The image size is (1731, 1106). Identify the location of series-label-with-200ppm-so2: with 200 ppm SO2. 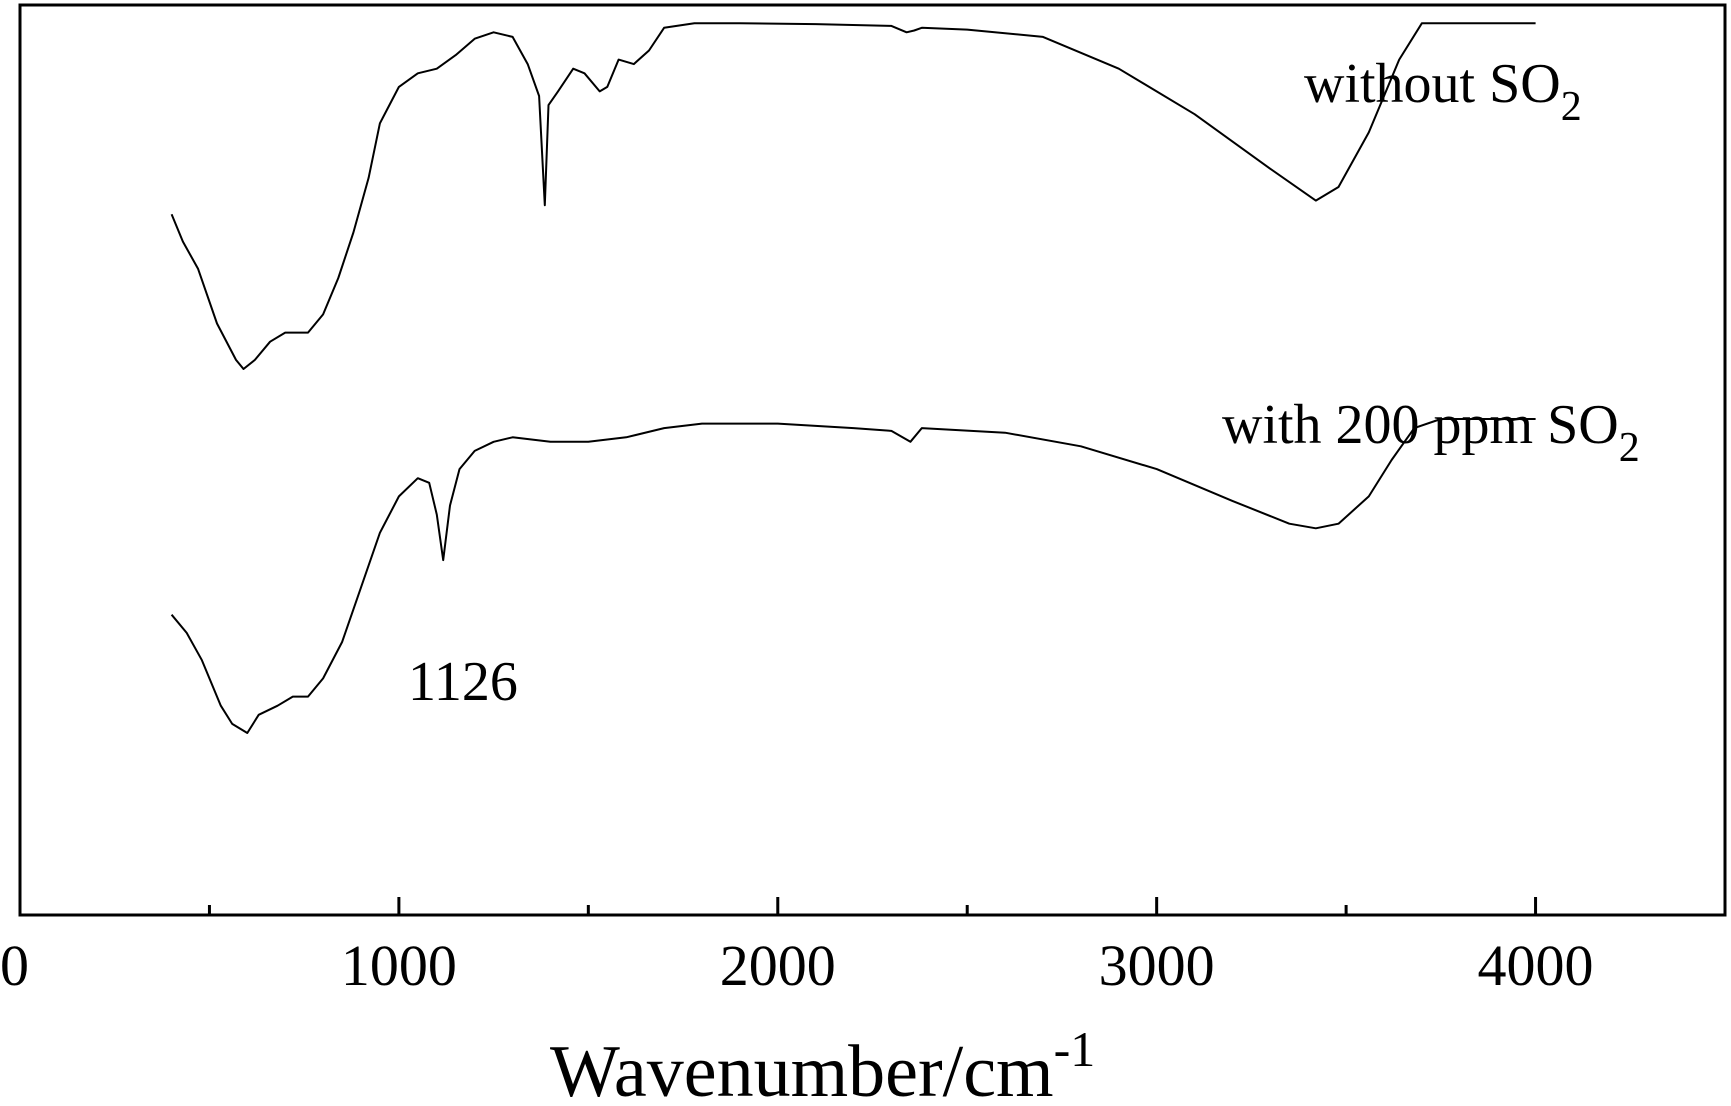
(1431, 432).